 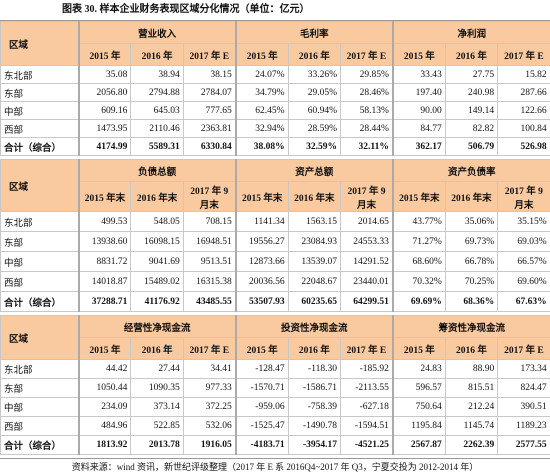 What do you see at coordinates (314, 242) in the screenshot?
I see `cell: 23084.93` at bounding box center [314, 242].